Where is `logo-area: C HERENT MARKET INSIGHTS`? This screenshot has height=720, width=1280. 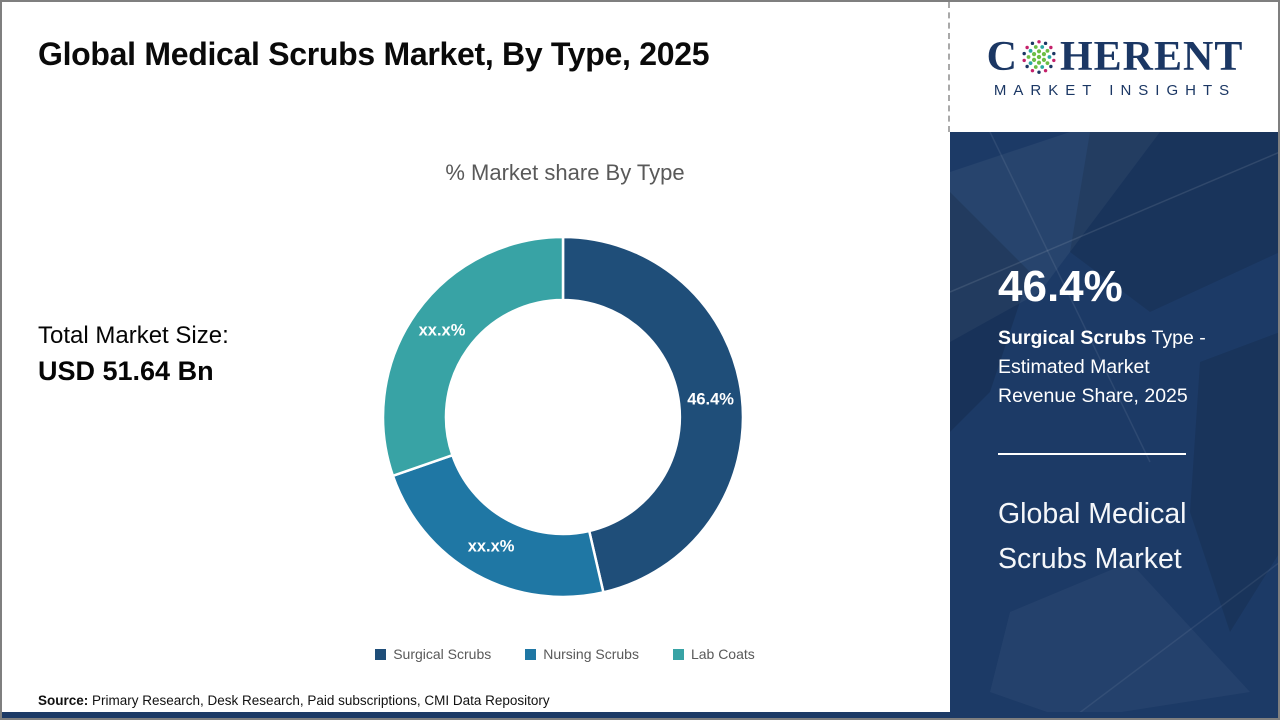 logo-area: C HERENT MARKET INSIGHTS is located at coordinates (1113, 67).